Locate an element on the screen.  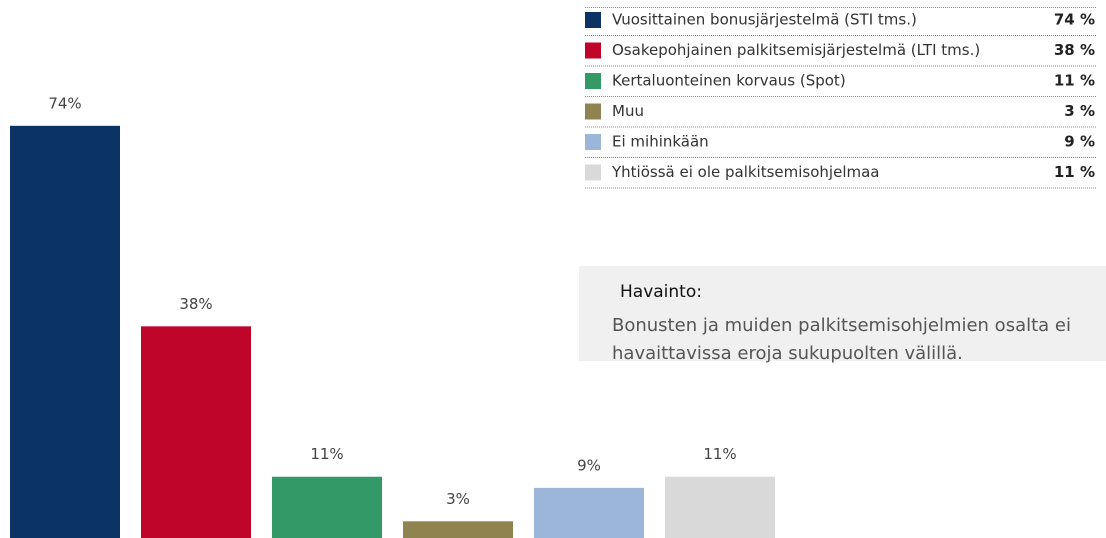
value-label: 3% is located at coordinates (458, 499).